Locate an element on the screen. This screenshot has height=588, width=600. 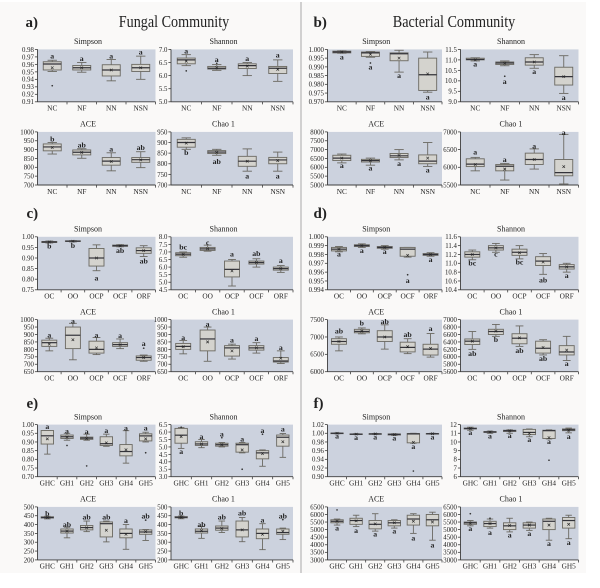
svg-text: 5500 is located at coordinates (317, 522).